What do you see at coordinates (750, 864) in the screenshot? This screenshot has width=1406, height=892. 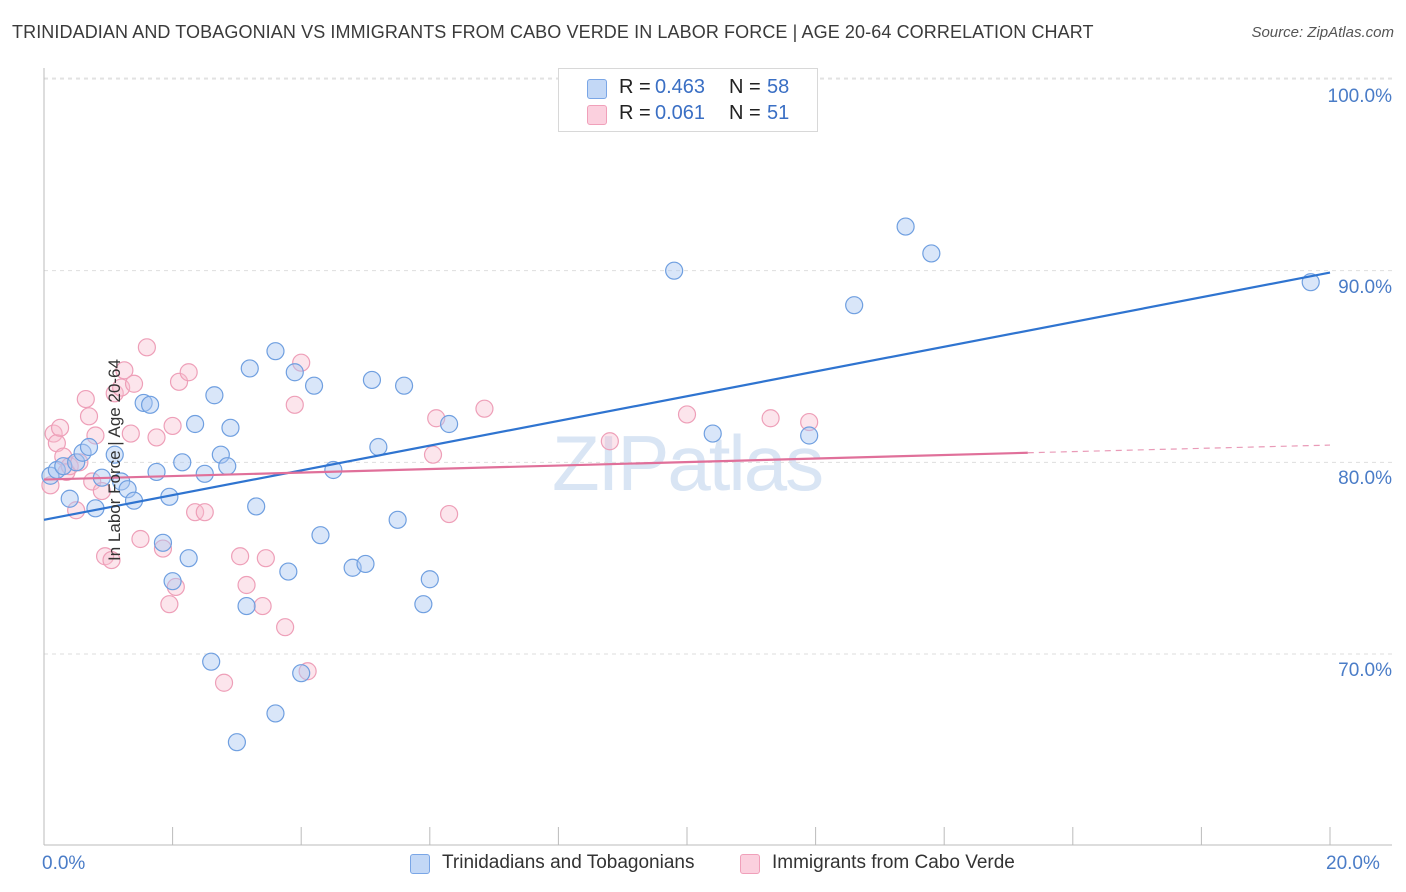 I see `bottom-legend-swatch-b` at bounding box center [750, 864].